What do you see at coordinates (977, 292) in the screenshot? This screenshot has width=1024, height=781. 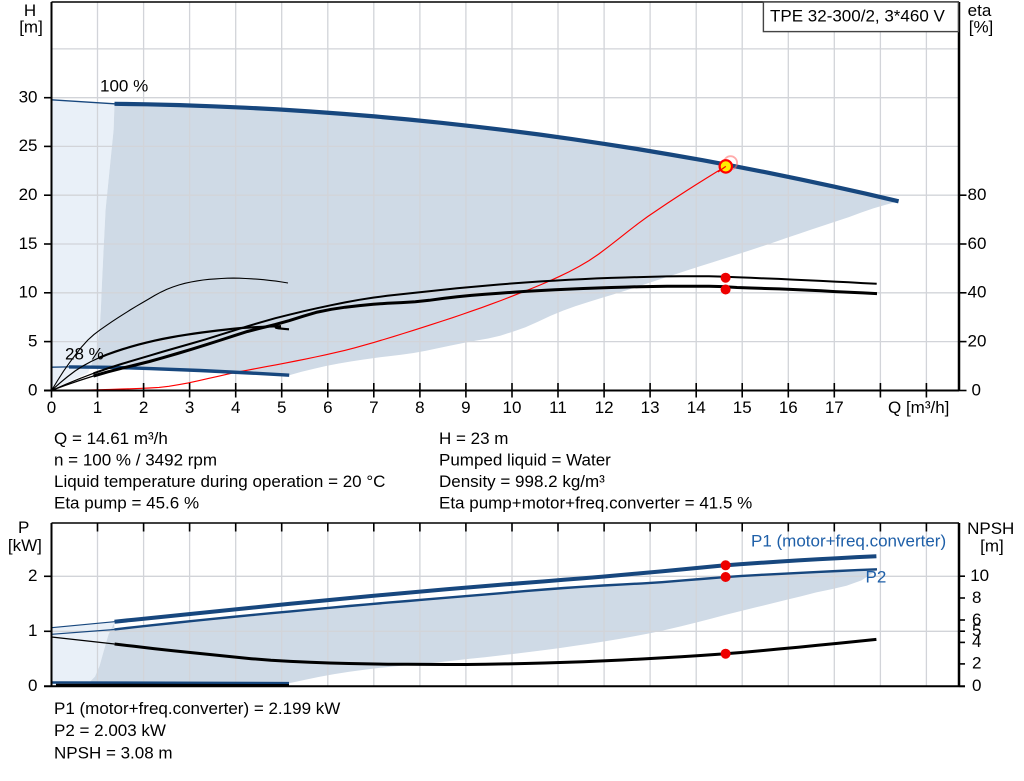 I see `svg-text: 40` at bounding box center [977, 292].